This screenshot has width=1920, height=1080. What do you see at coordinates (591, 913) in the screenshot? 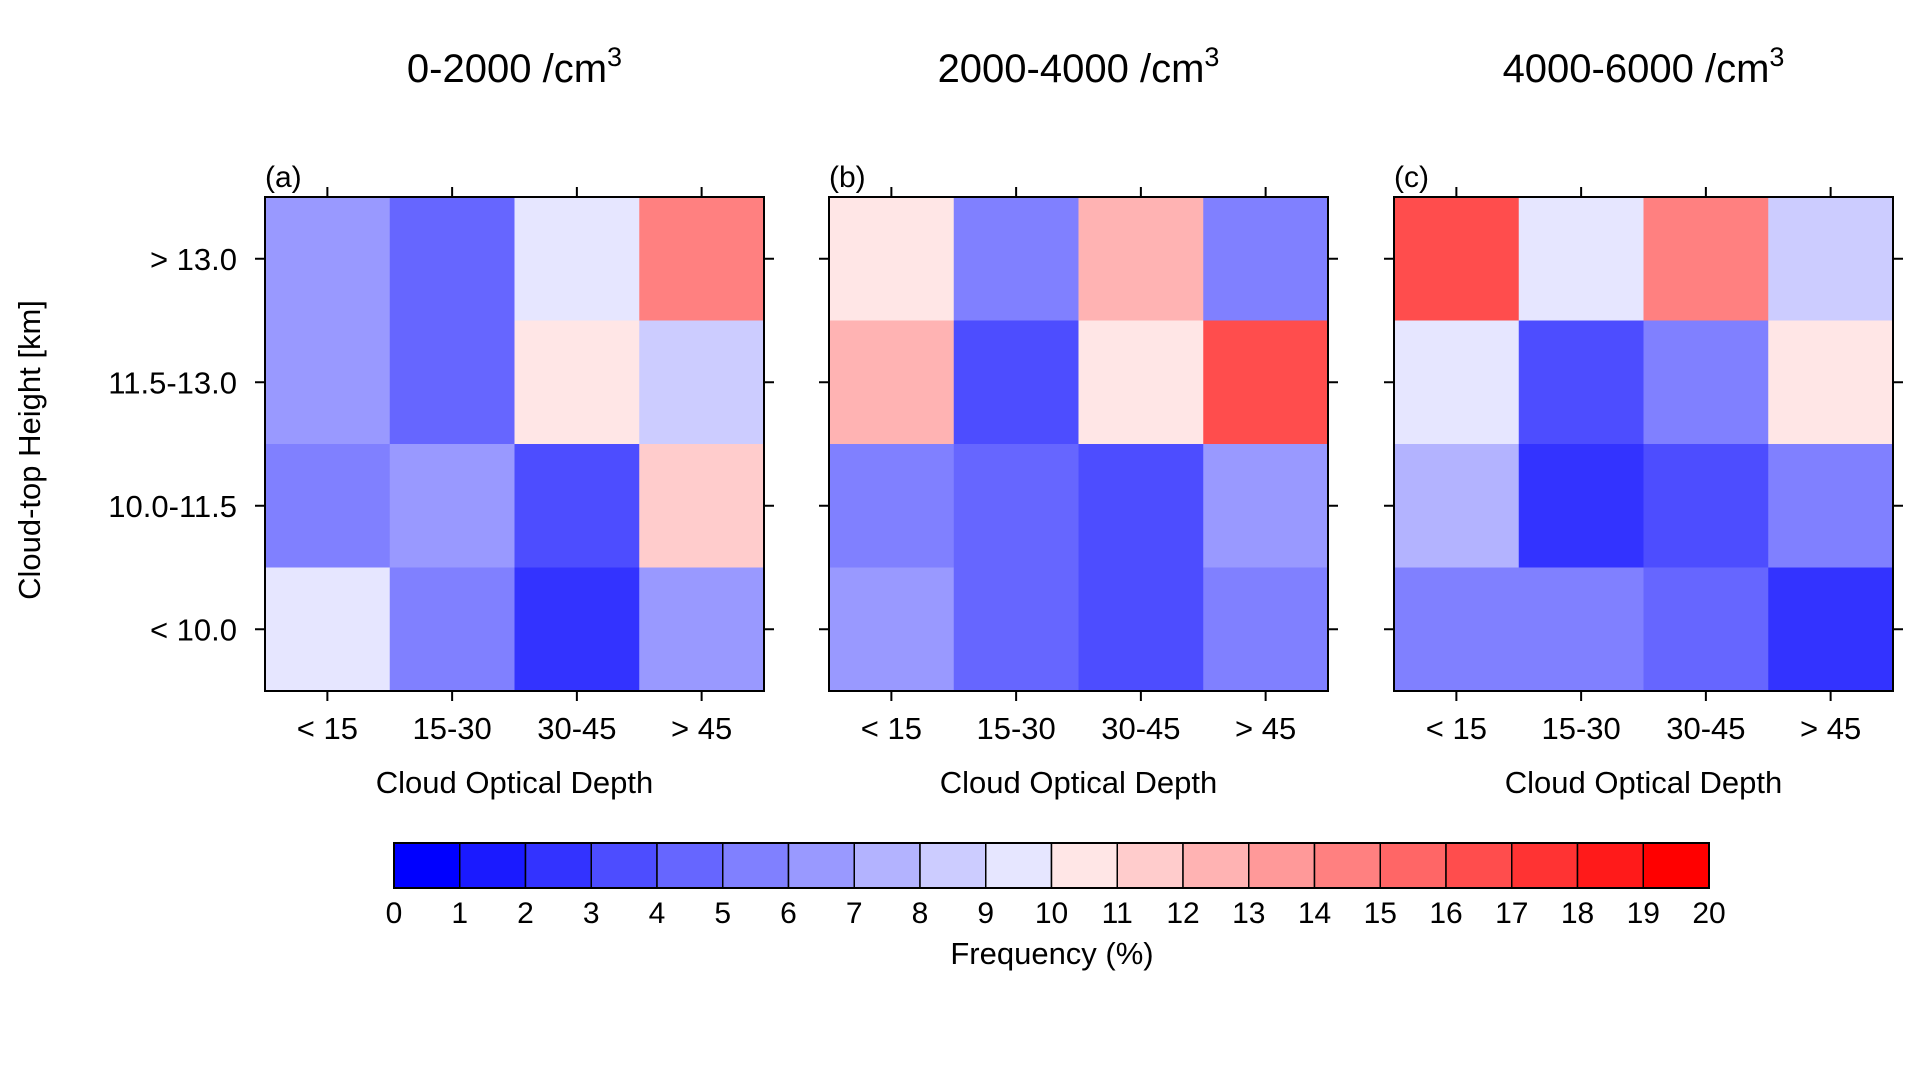
I see `colorbar-tick-label: 3` at bounding box center [591, 913].